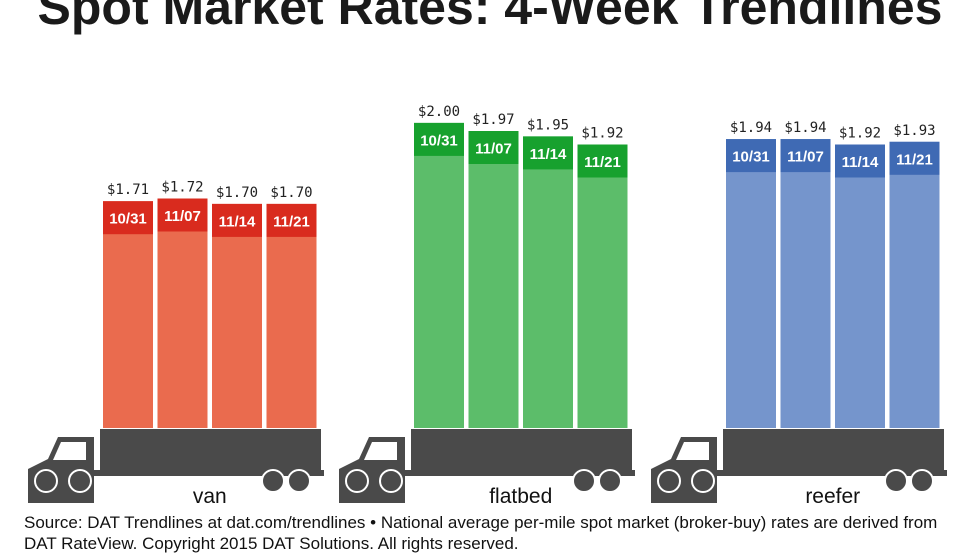 The image size is (980, 554). Describe the element at coordinates (493, 120) in the screenshot. I see `bar-value-label: $1.97` at that location.